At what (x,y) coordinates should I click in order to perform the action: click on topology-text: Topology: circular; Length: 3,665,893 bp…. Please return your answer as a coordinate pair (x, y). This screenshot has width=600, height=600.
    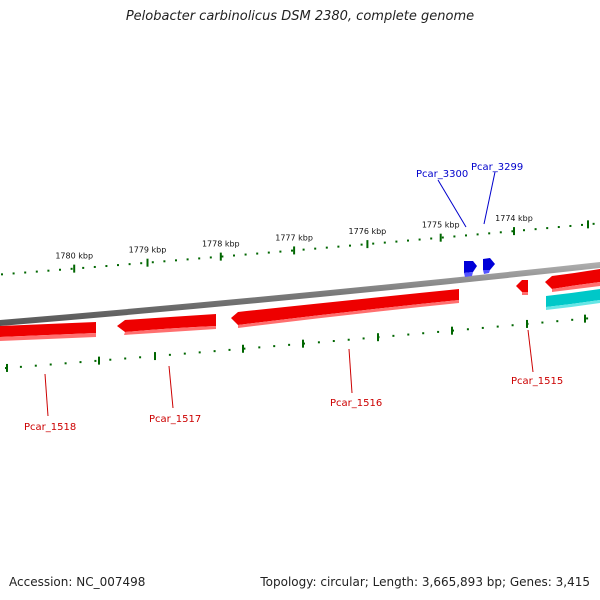
    Looking at the image, I should click on (425, 582).